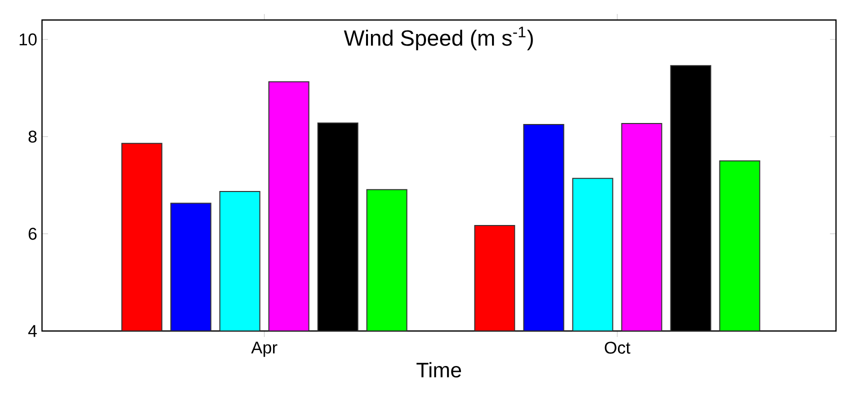 Image resolution: width=848 pixels, height=402 pixels. What do you see at coordinates (264, 349) in the screenshot?
I see `x-tick-label: Apr` at bounding box center [264, 349].